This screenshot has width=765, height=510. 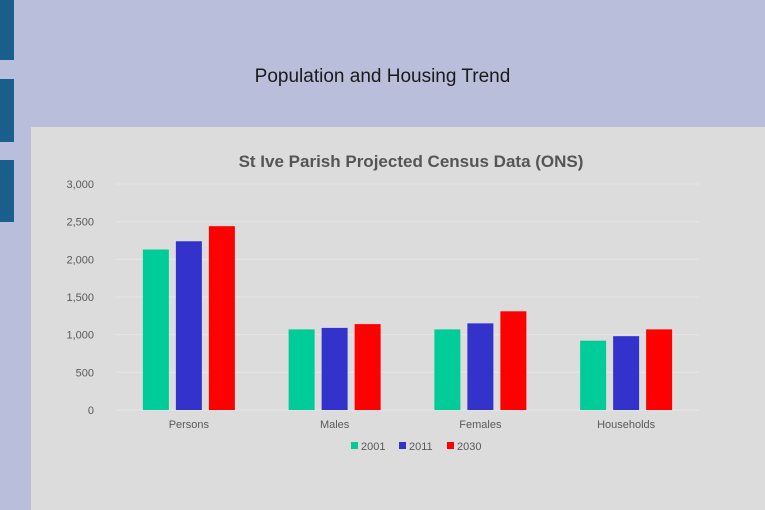 I want to click on bar-households-2030, so click(x=659, y=369).